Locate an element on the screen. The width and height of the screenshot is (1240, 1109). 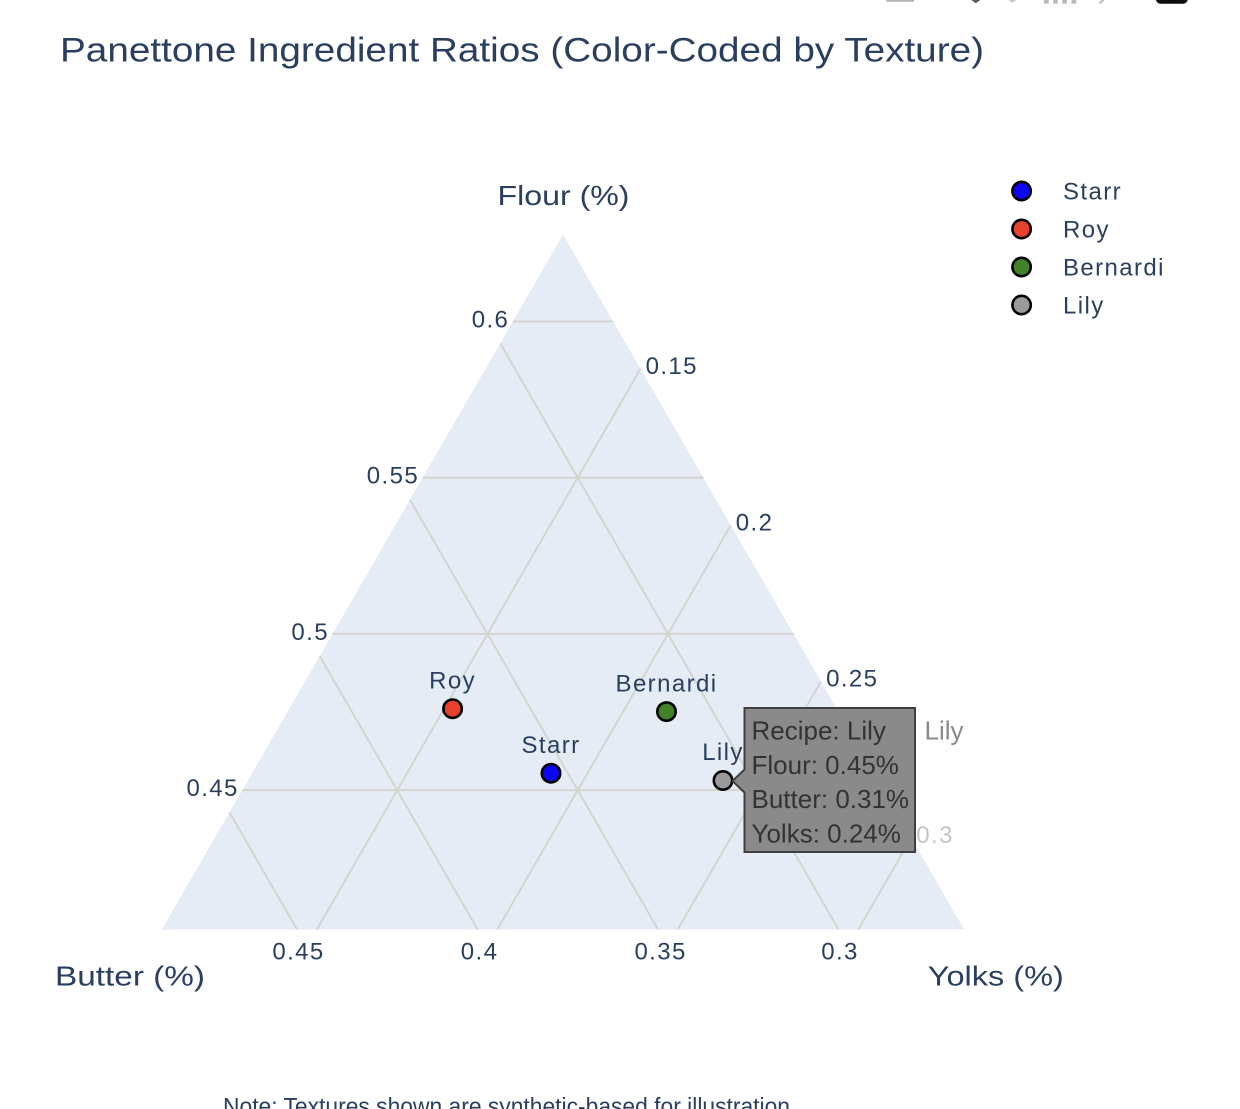
svg-text: Butter: 0.31% is located at coordinates (831, 799).